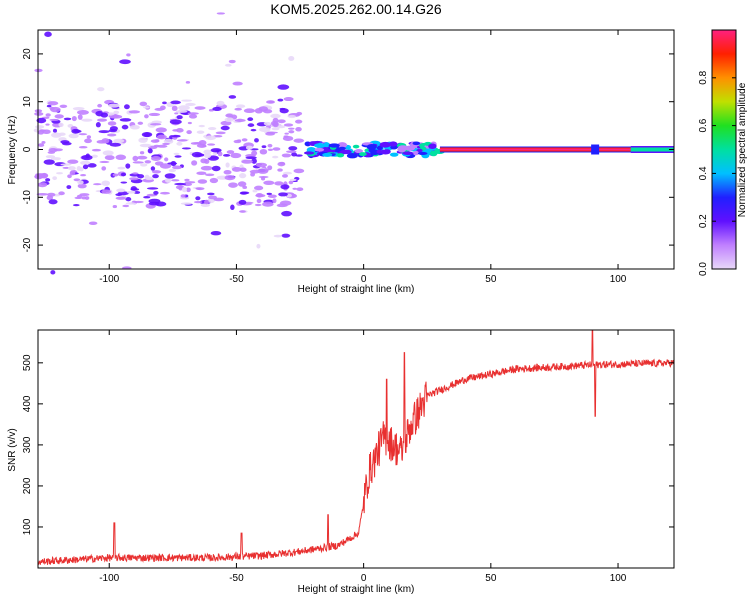 The width and height of the screenshot is (750, 600). I want to click on snr-ytick-label: 300, so click(27, 444).